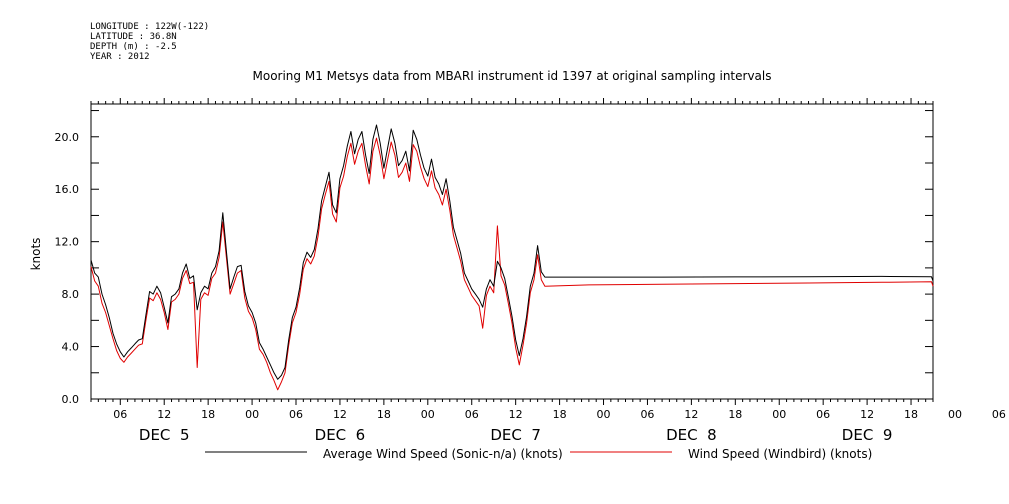 The width and height of the screenshot is (1009, 504). I want to click on meta-longitude: LONGITUDE : 122W(-122), so click(150, 27).